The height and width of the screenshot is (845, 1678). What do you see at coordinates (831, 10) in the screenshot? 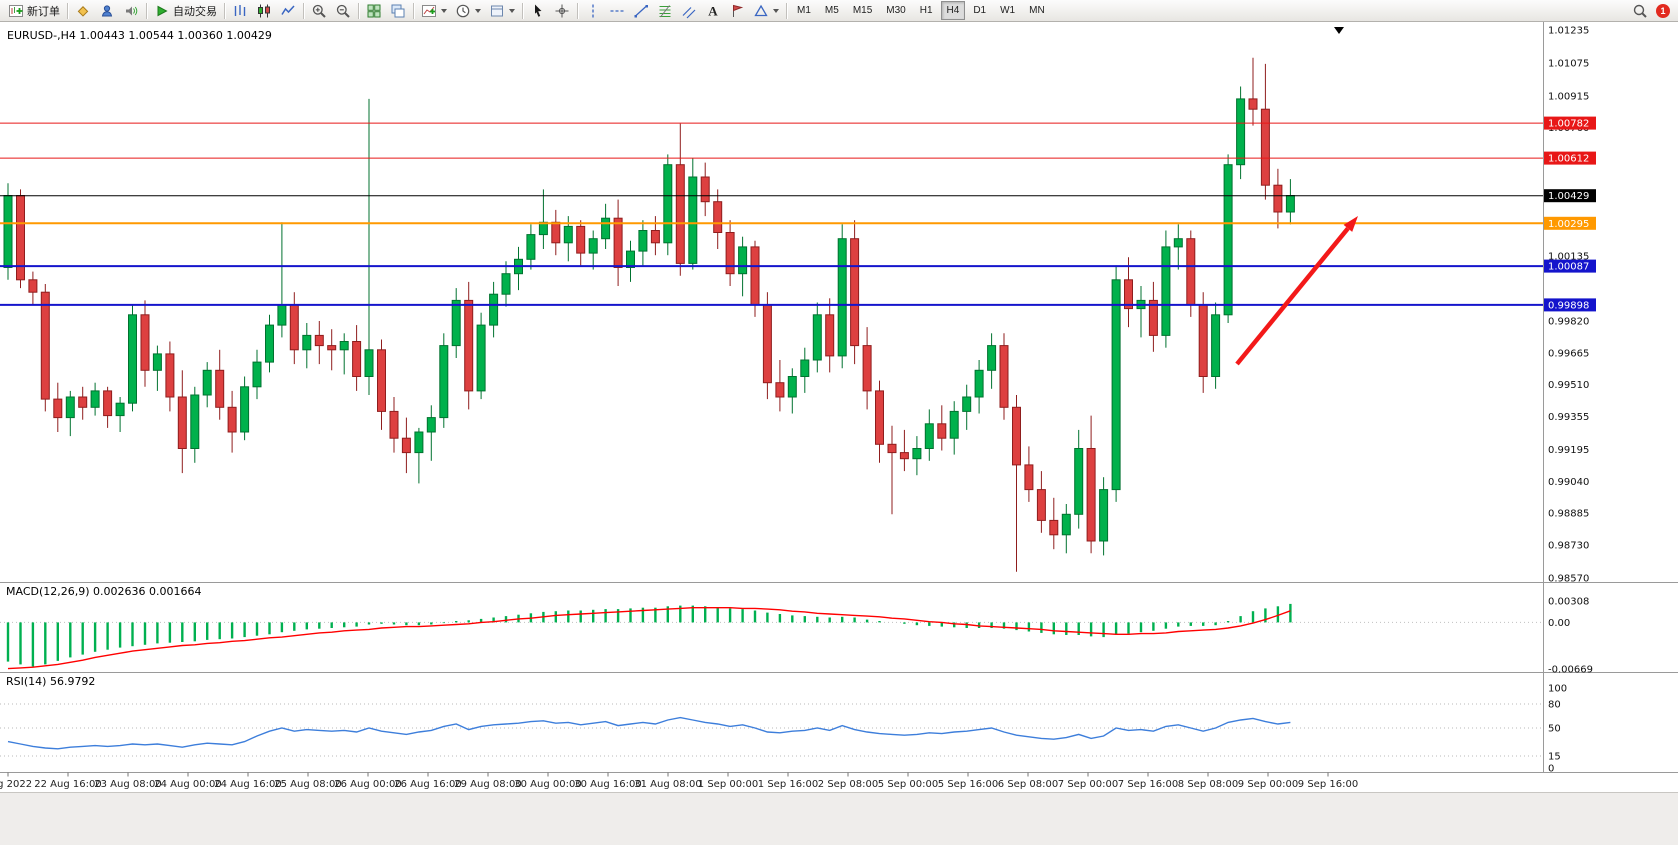
I see `timeframe-m5-button: M5` at bounding box center [831, 10].